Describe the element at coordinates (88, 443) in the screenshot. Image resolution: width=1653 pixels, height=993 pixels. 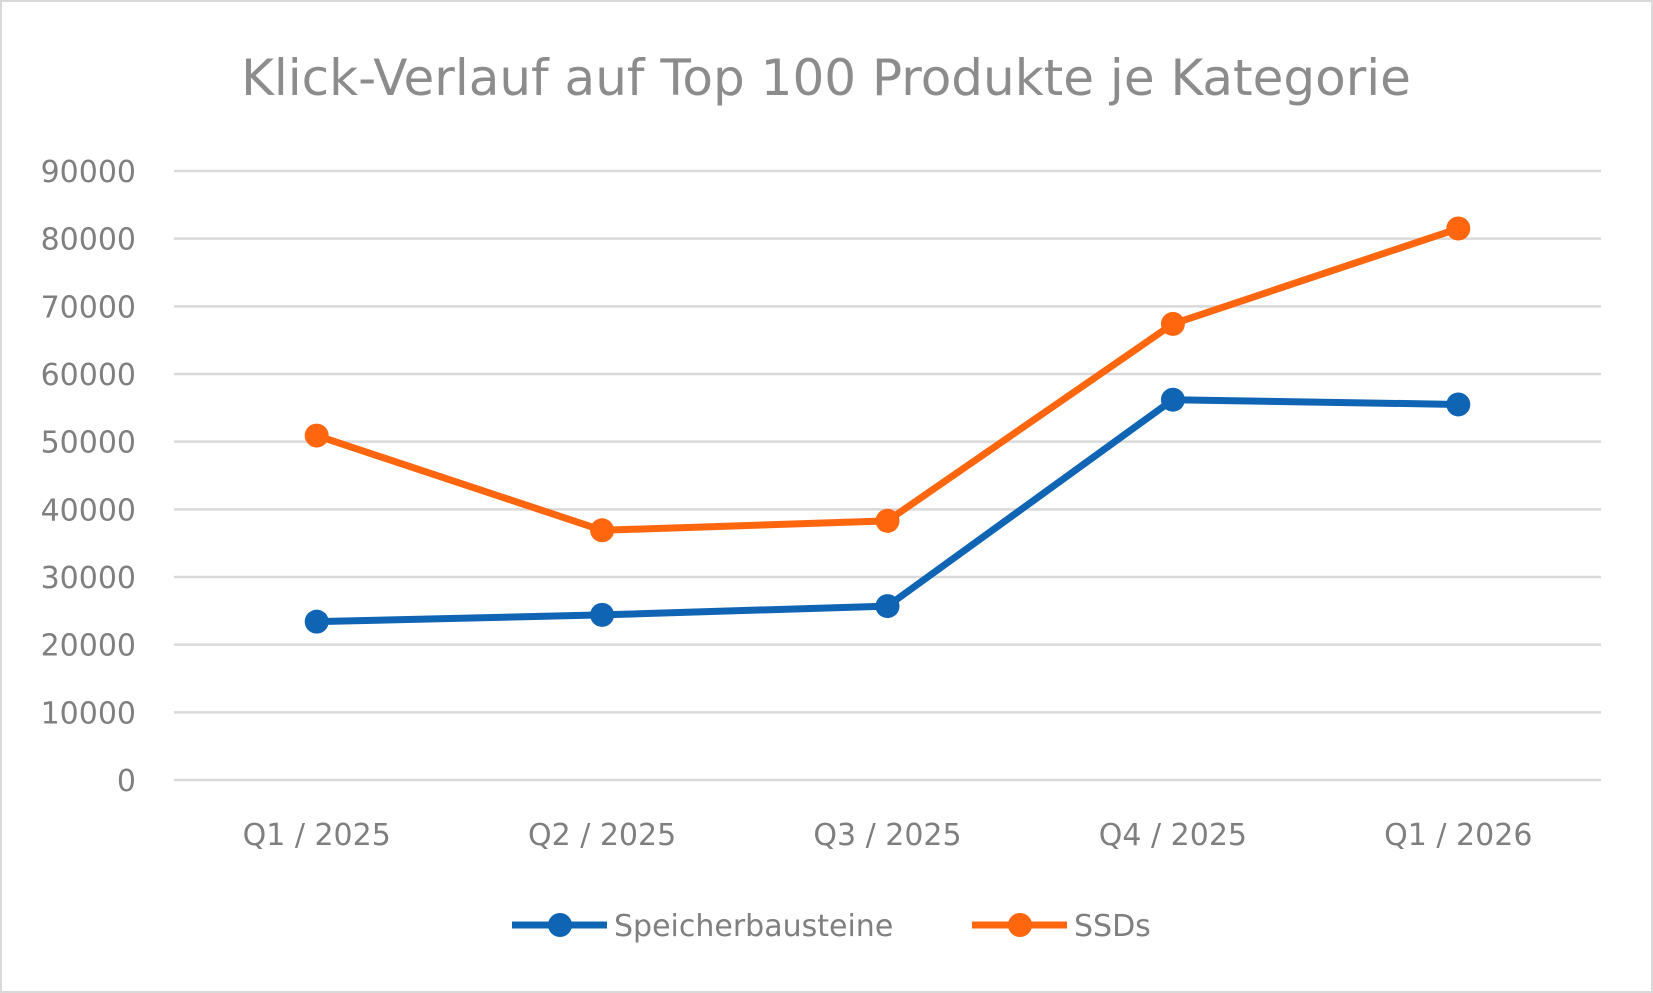
I see `y-tick-label: 50000` at that location.